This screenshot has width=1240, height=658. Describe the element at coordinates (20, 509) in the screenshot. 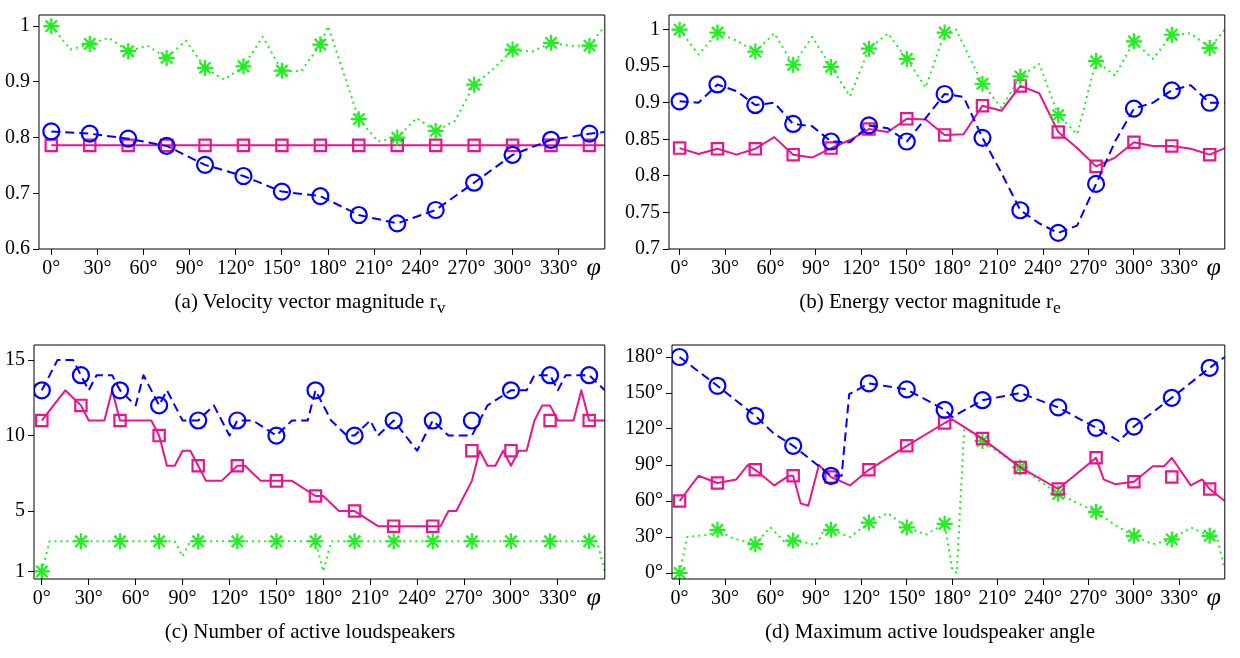

I see `y-tick-label: 5` at that location.